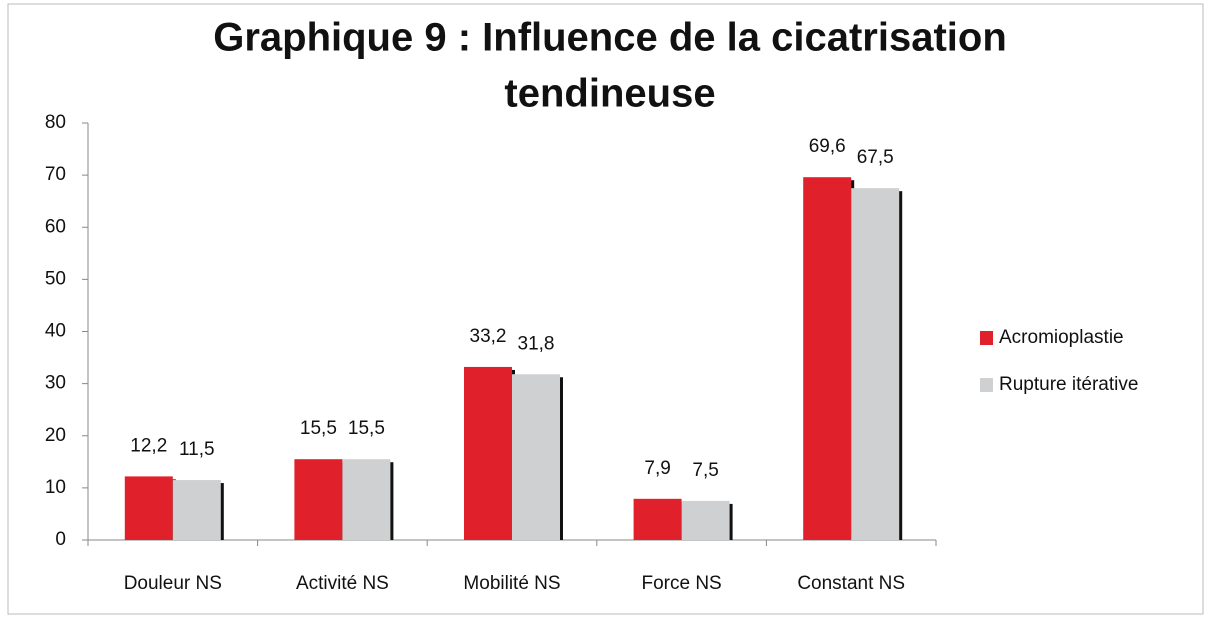 The height and width of the screenshot is (620, 1211). Describe the element at coordinates (55, 278) in the screenshot. I see `y-tick-label: 50` at that location.